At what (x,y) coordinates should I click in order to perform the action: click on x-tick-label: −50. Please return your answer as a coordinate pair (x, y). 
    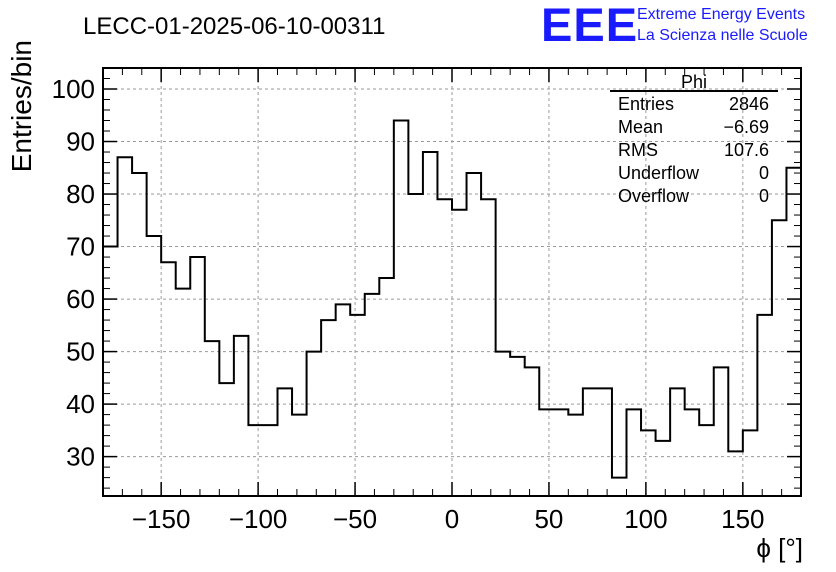
    Looking at the image, I should click on (355, 519).